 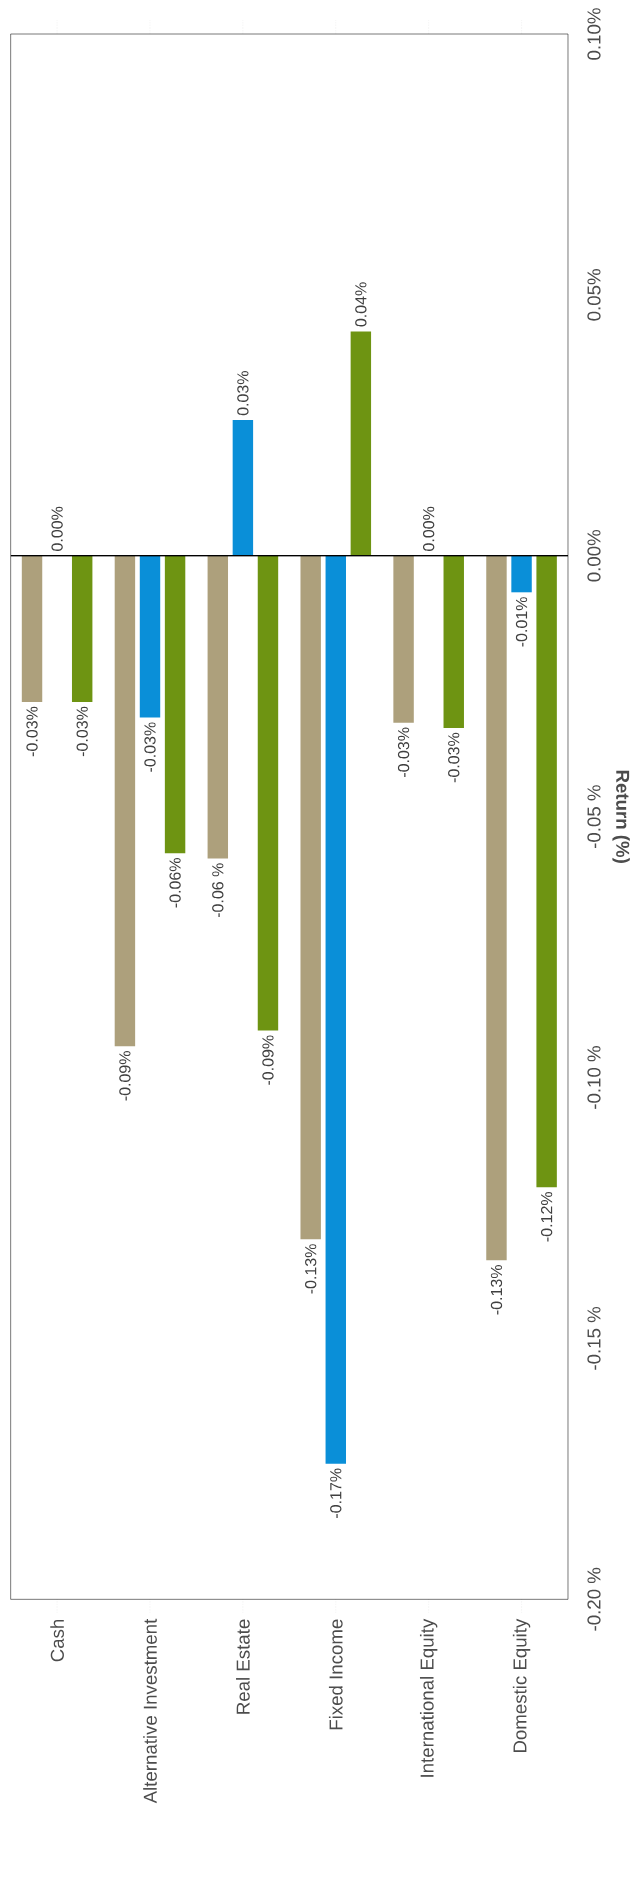 I want to click on data-label: -0.17%, so click(x=335, y=1493).